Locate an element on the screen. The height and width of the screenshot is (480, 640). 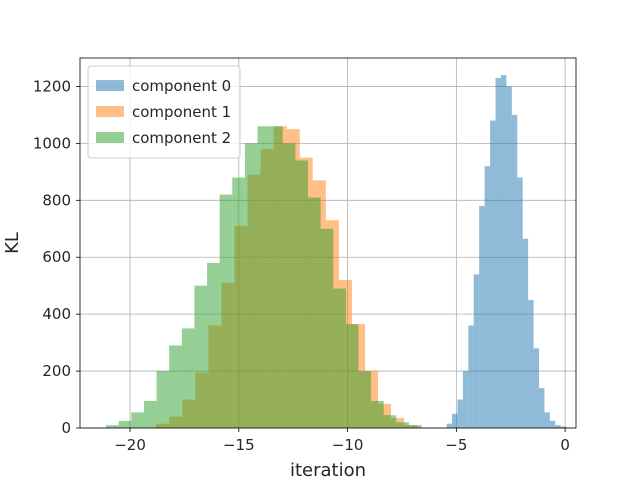
x-tick-label: −10 is located at coordinates (348, 445).